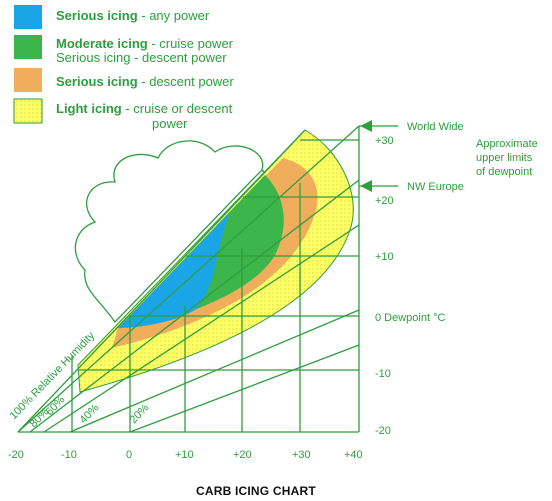 This screenshot has width=552, height=501. What do you see at coordinates (378, 156) in the screenshot?
I see `dewpoint-limit-arrows` at bounding box center [378, 156].